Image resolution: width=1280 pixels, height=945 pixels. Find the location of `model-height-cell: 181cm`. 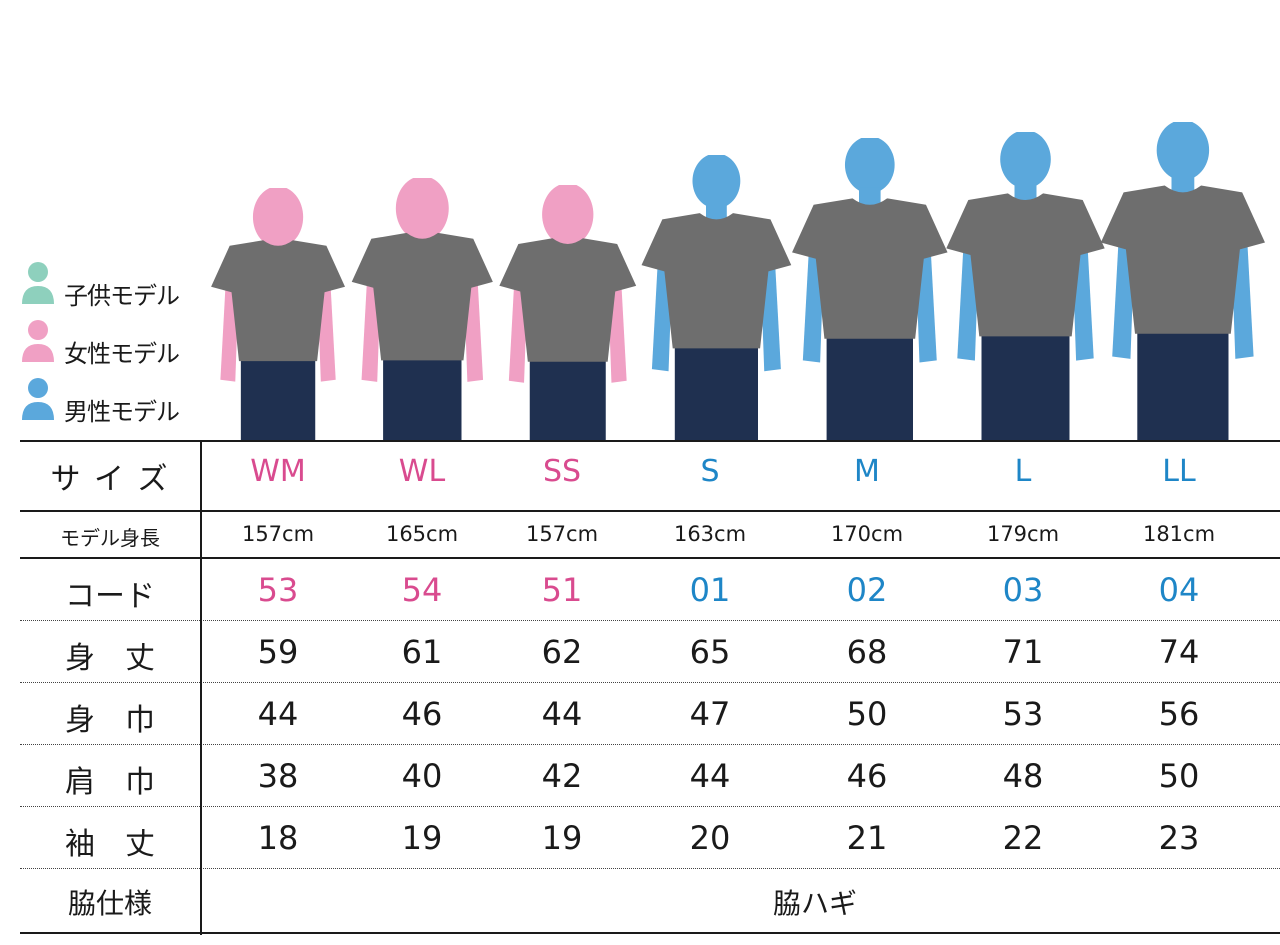

model-height-cell: 181cm is located at coordinates (1179, 534).